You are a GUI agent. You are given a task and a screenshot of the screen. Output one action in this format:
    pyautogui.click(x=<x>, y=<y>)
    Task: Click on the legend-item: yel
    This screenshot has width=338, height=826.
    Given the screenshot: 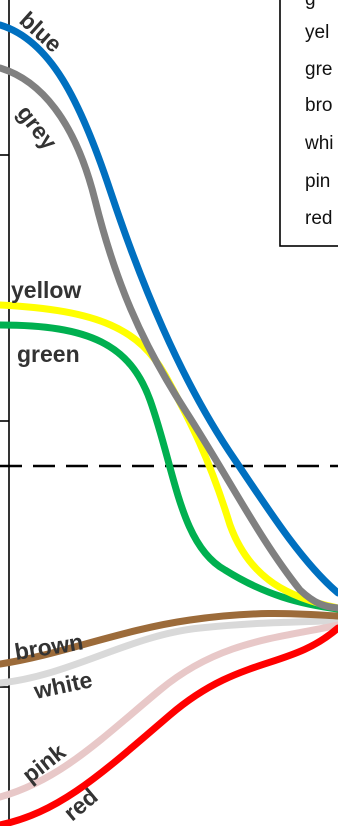 What is the action you would take?
    pyautogui.click(x=317, y=32)
    